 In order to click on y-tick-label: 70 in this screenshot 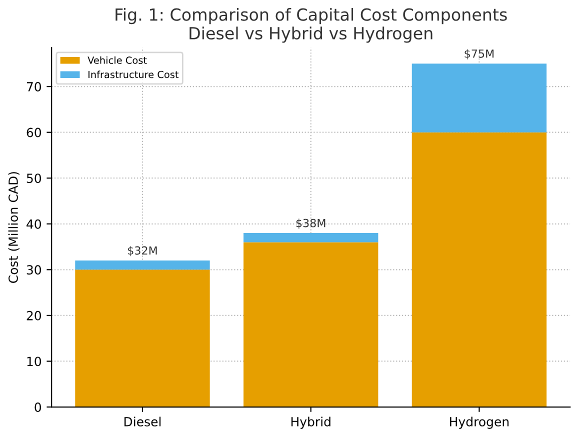, I will do `click(34, 87)`.